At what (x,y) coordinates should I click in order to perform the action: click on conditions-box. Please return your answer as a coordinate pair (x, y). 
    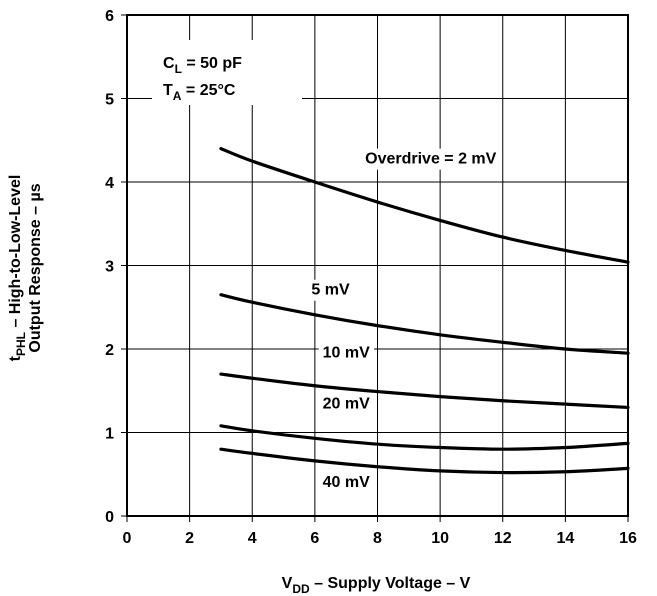
    Looking at the image, I should click on (227, 72).